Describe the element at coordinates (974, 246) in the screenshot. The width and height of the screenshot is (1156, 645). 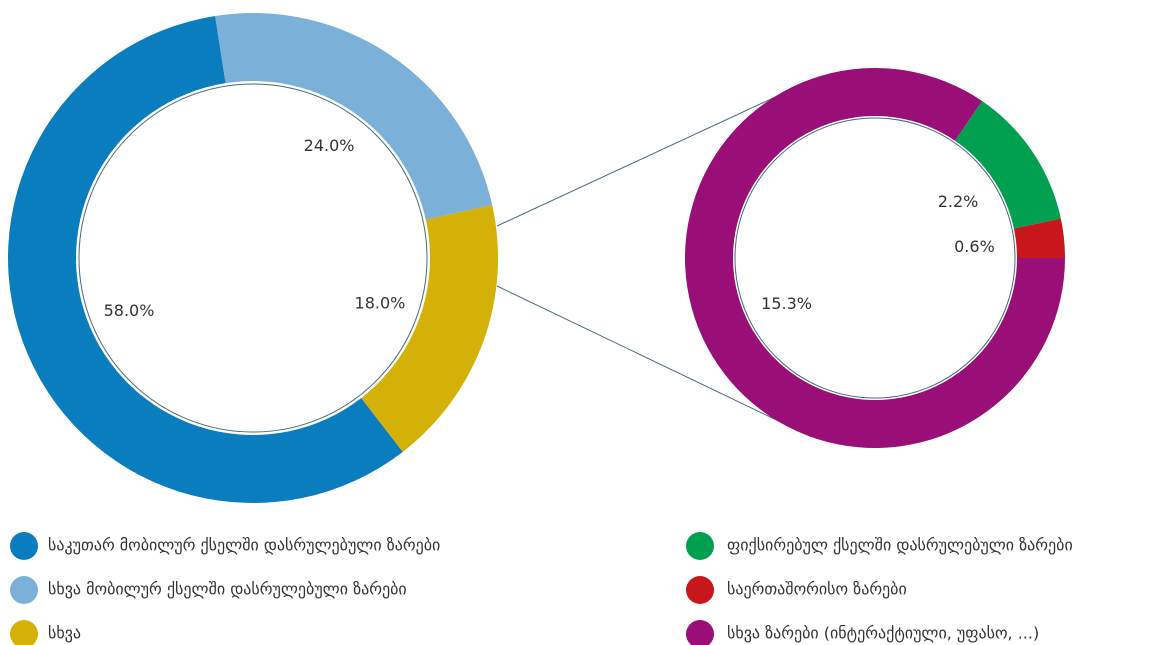
I see `data-label: 0.6%` at that location.